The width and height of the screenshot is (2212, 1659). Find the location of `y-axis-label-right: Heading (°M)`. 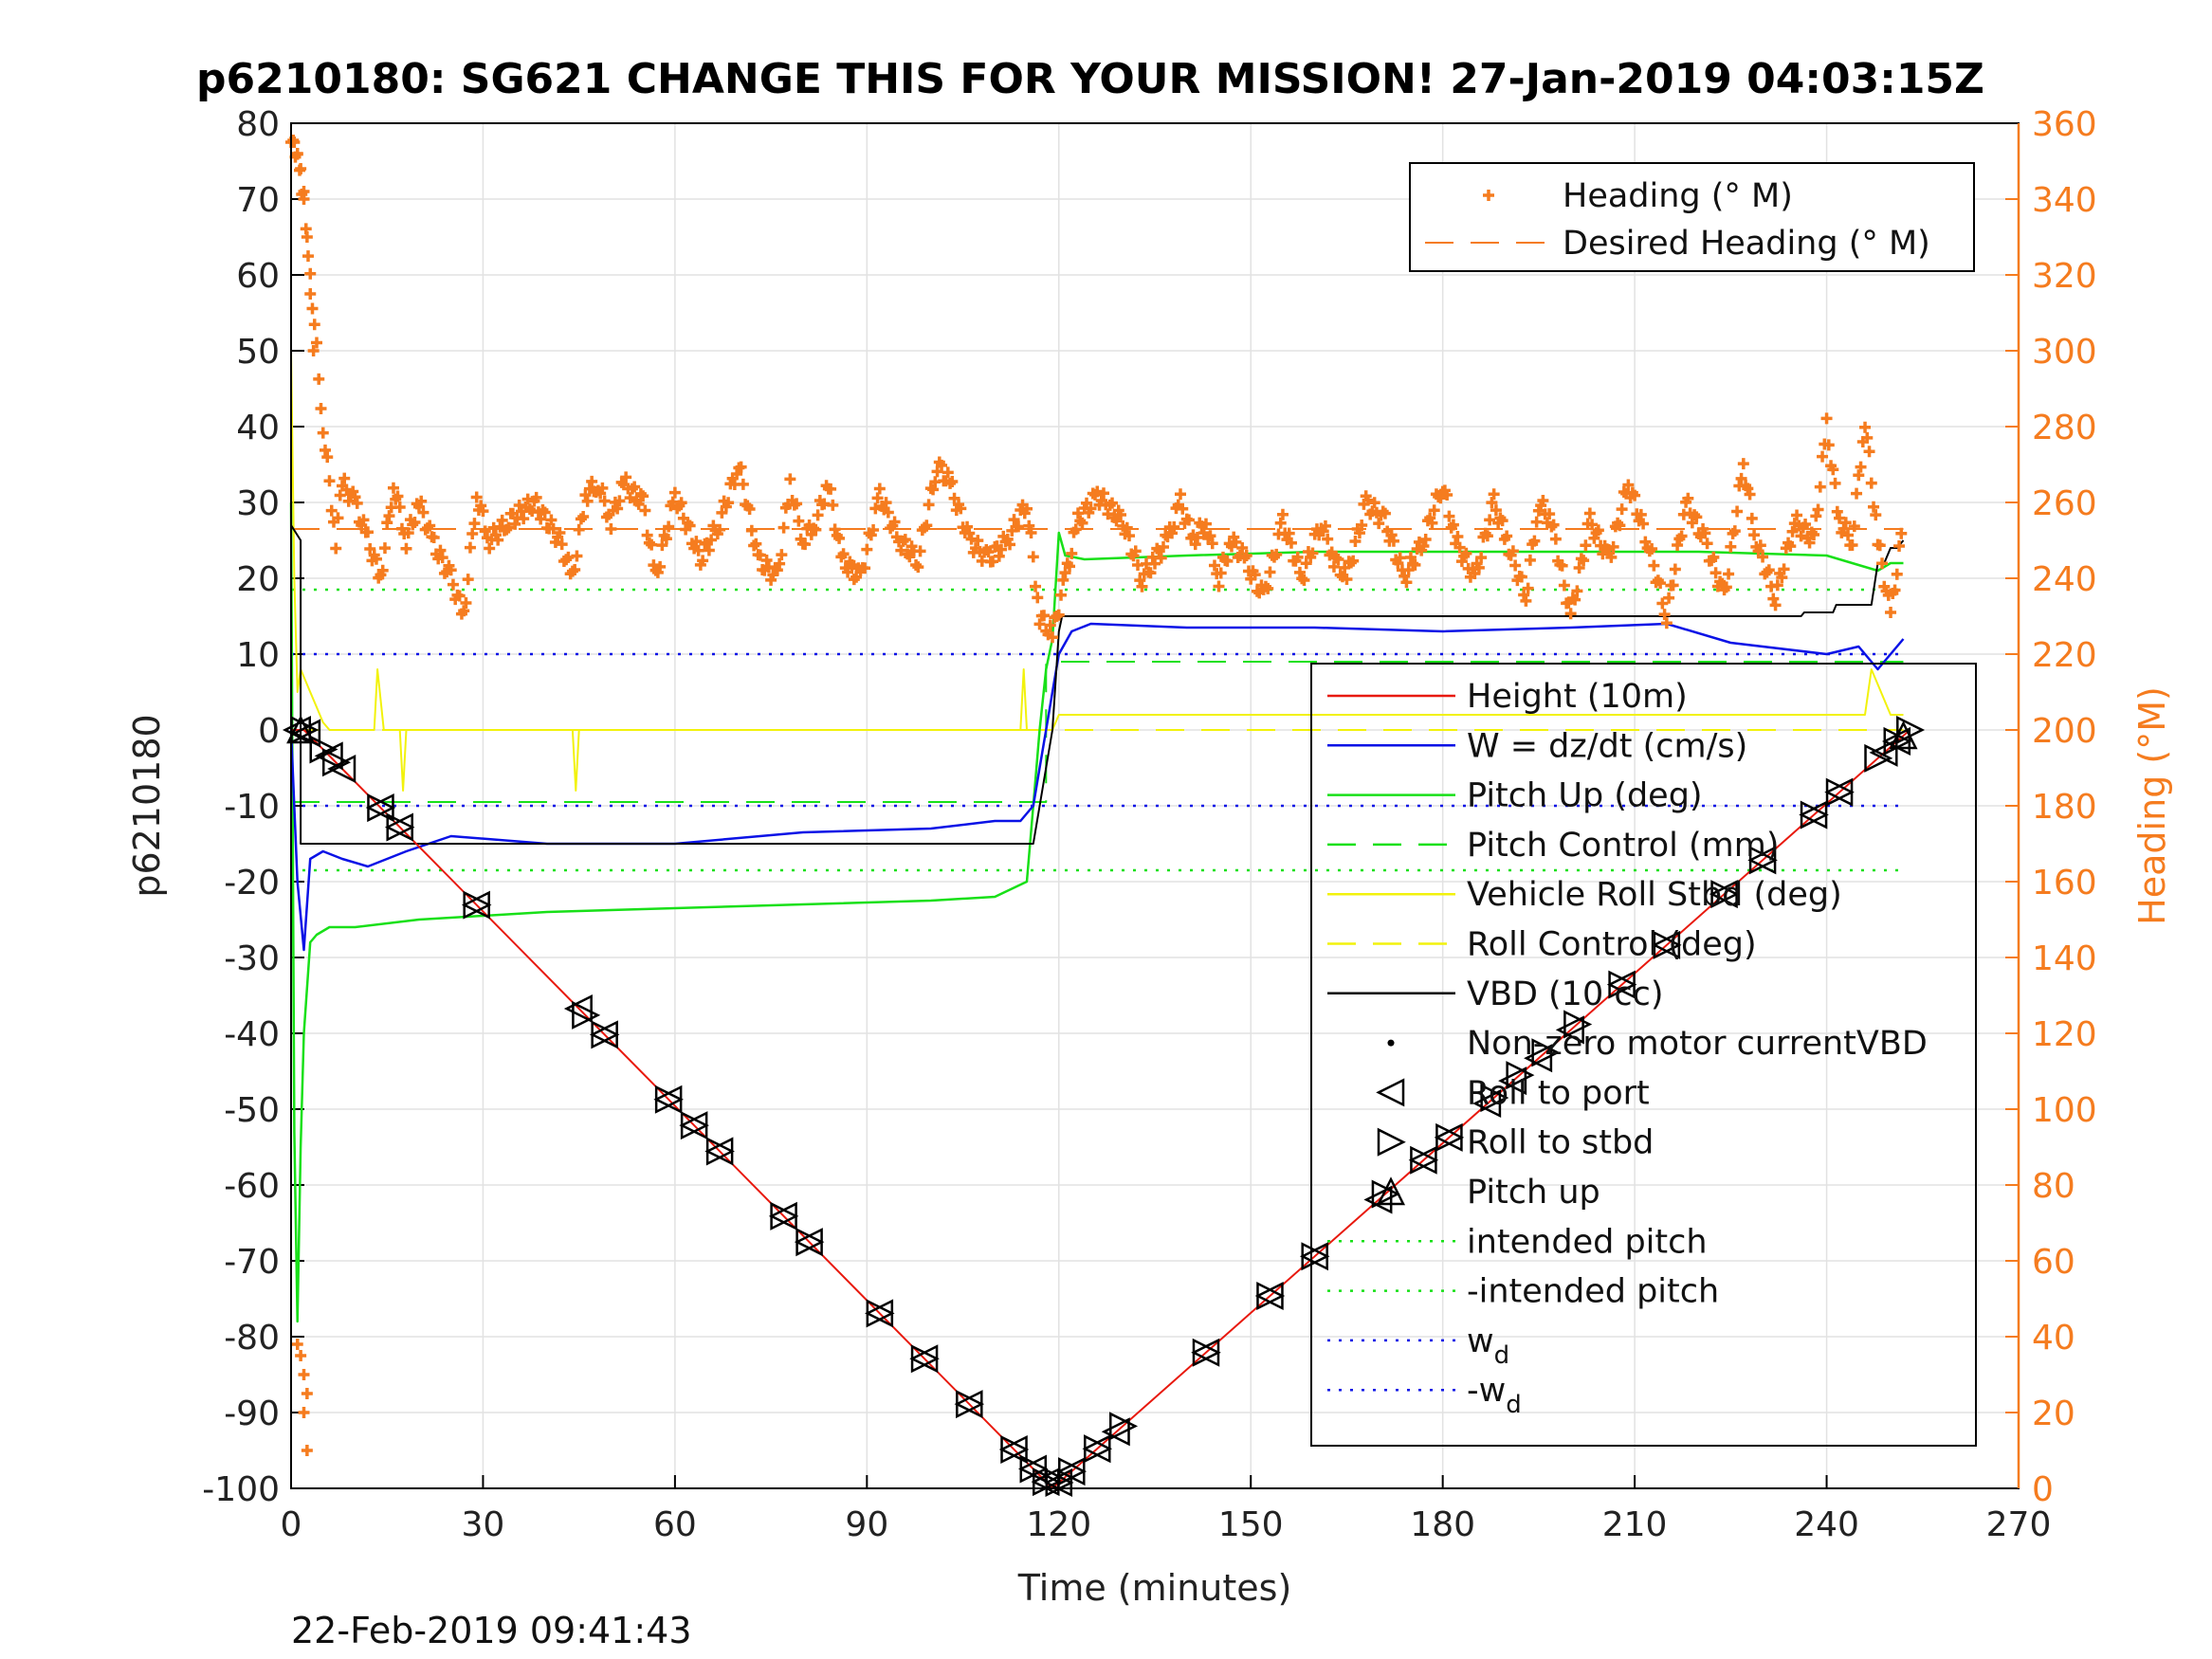

y-axis-label-right: Heading (°M) is located at coordinates (2152, 805).